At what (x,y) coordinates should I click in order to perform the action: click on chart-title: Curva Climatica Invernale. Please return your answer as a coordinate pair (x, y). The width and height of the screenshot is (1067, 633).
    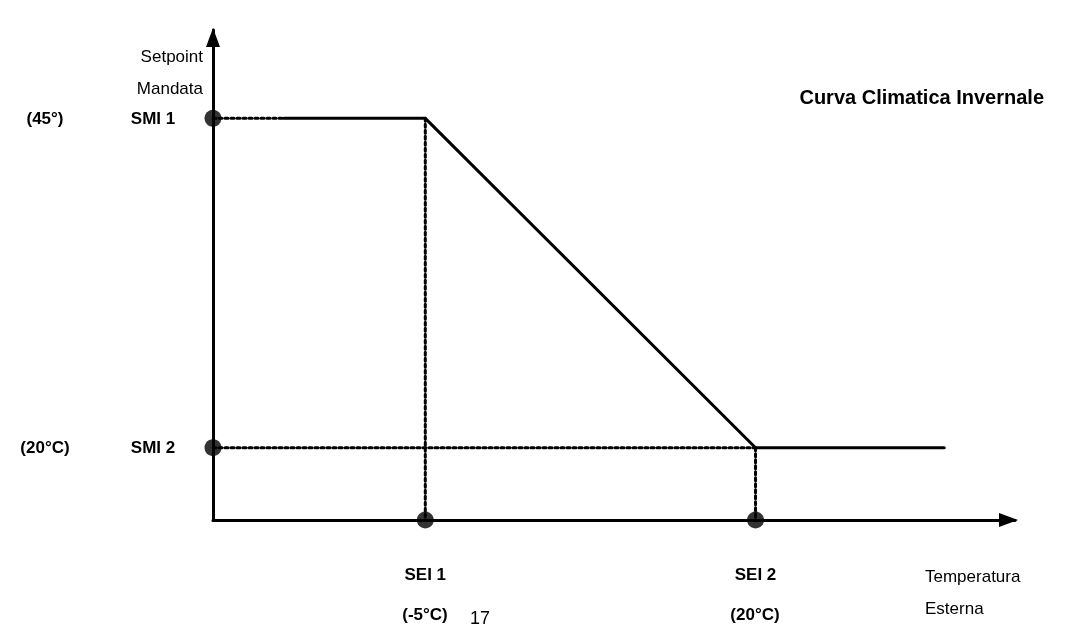
    Looking at the image, I should click on (922, 97).